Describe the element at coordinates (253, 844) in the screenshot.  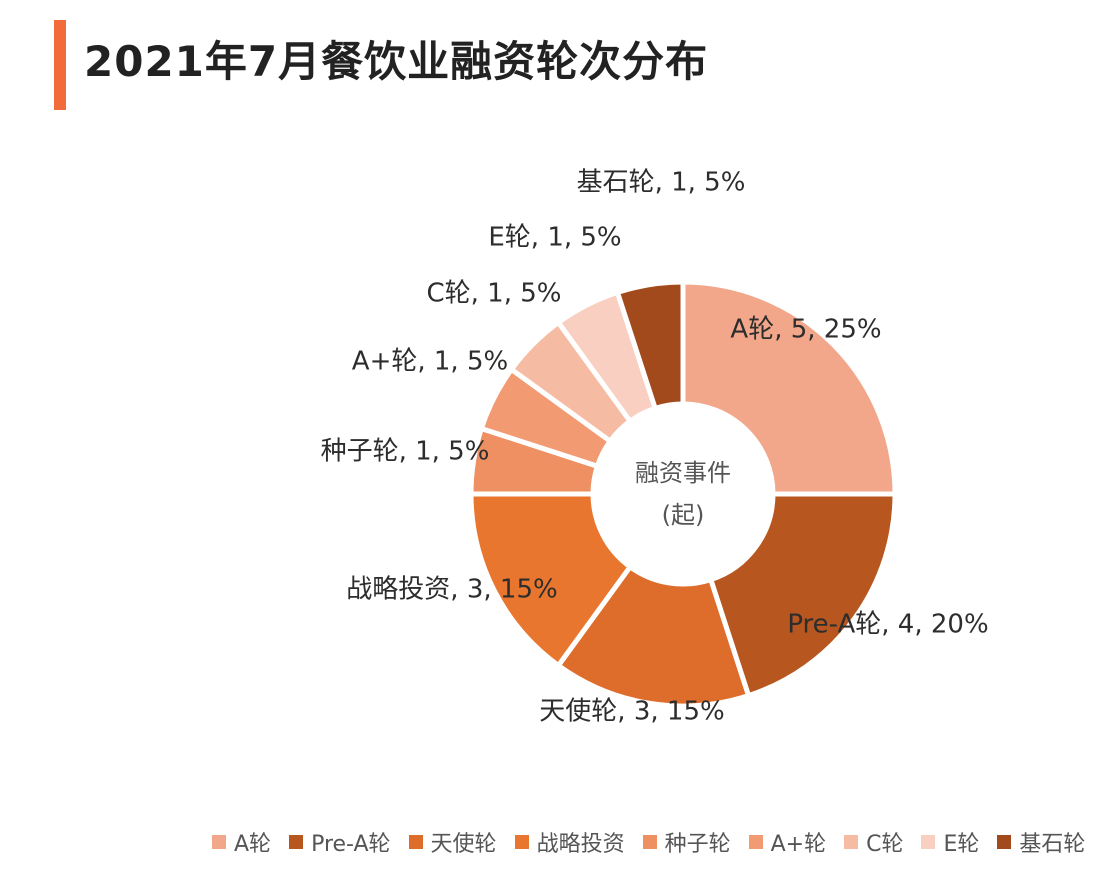
I see `legend-label: A轮` at that location.